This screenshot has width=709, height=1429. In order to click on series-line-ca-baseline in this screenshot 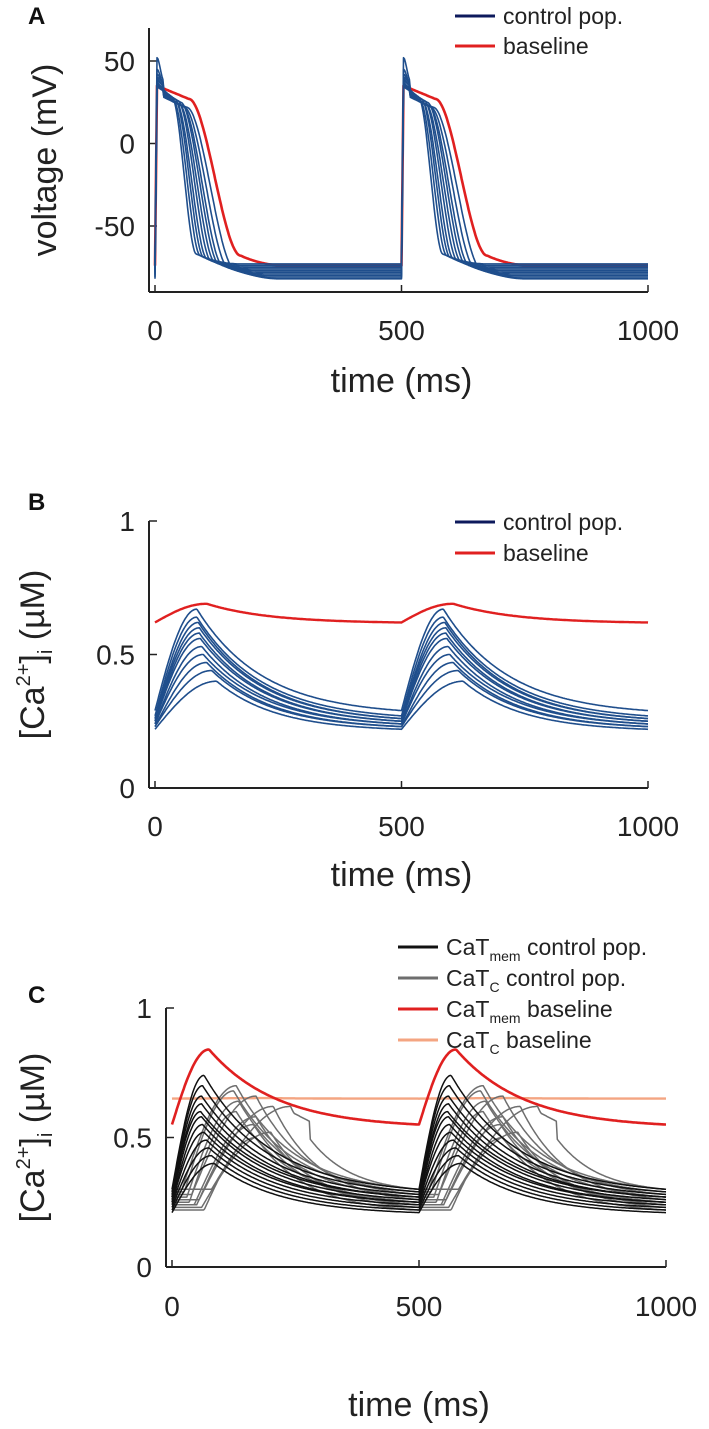, I will do `click(401, 613)`.